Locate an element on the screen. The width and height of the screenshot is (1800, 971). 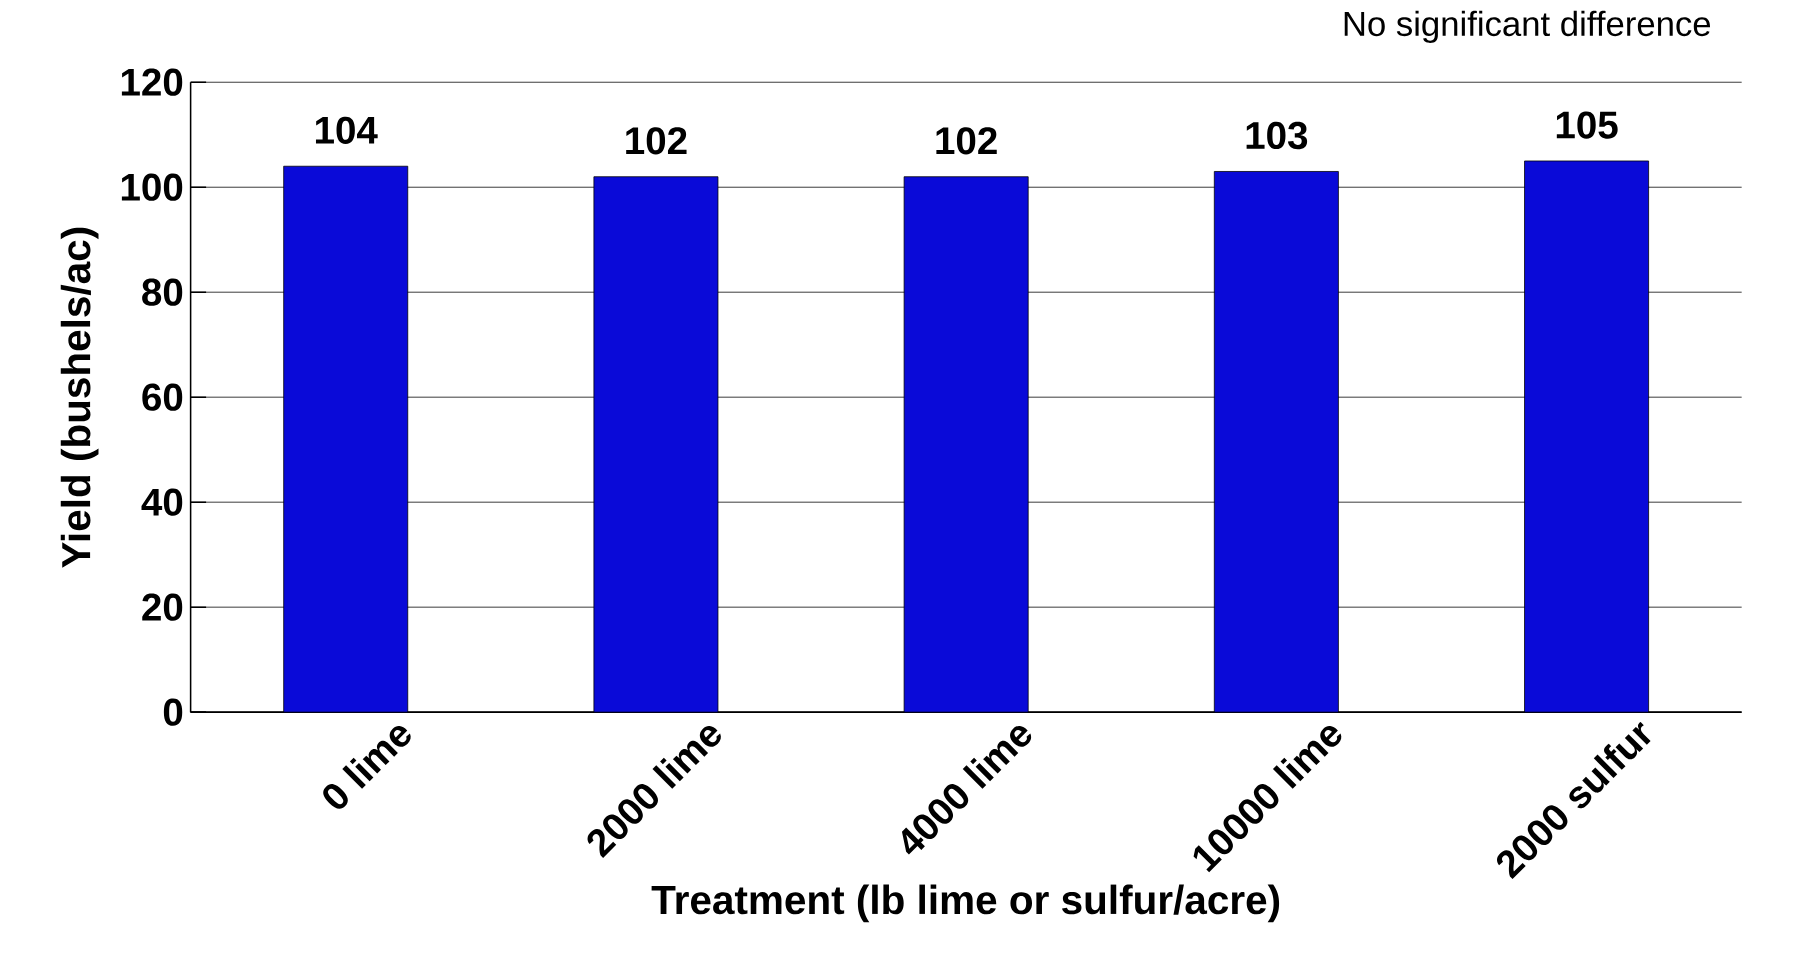
y-tick-label: 120 is located at coordinates (152, 82).